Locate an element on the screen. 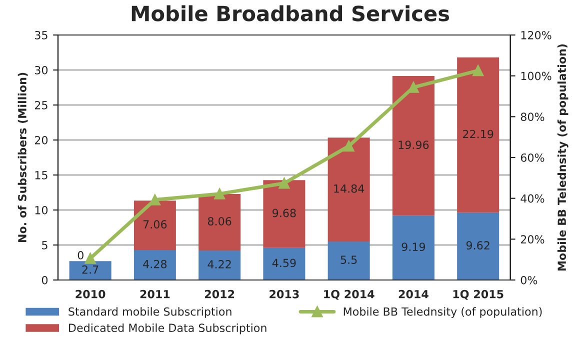 The height and width of the screenshot is (350, 580). legend-label: Dedicated Mobile Data Subscription is located at coordinates (167, 328).